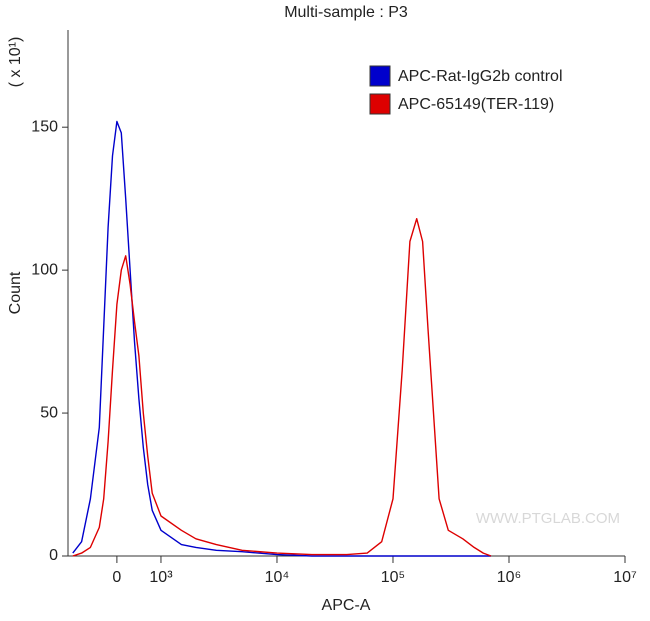 The width and height of the screenshot is (650, 621). I want to click on watermark: WWW.PTGLAB.COM, so click(548, 518).